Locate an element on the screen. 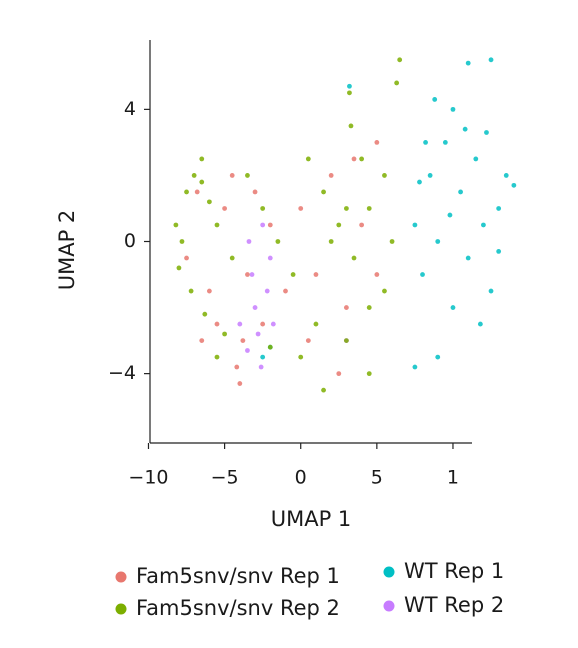 The width and height of the screenshot is (578, 648). legend-label: WT Rep 2 is located at coordinates (454, 605).